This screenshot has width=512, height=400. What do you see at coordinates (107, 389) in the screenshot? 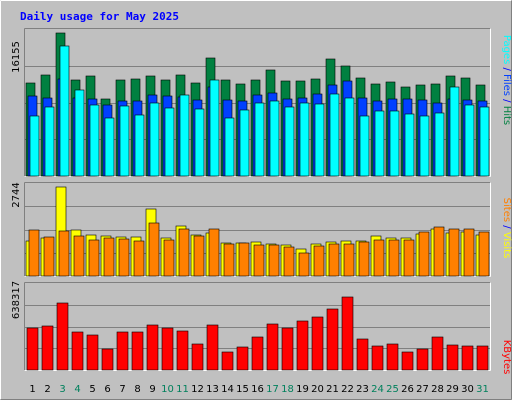
I see `x-tick-label: 6` at bounding box center [107, 389].